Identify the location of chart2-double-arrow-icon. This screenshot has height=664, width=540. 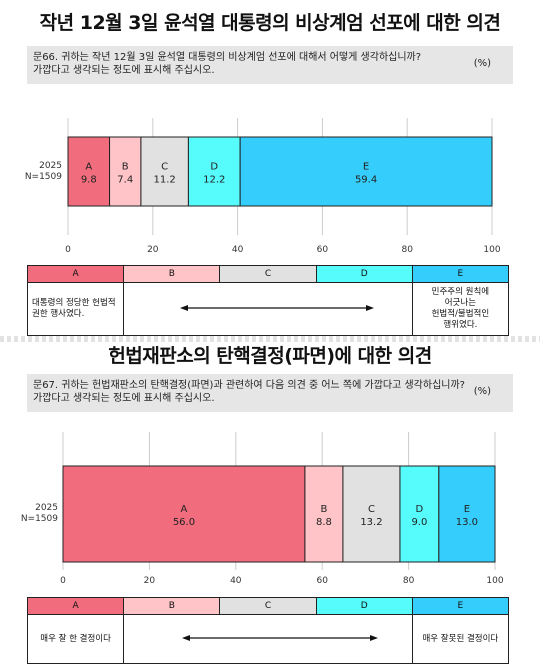
(280, 637).